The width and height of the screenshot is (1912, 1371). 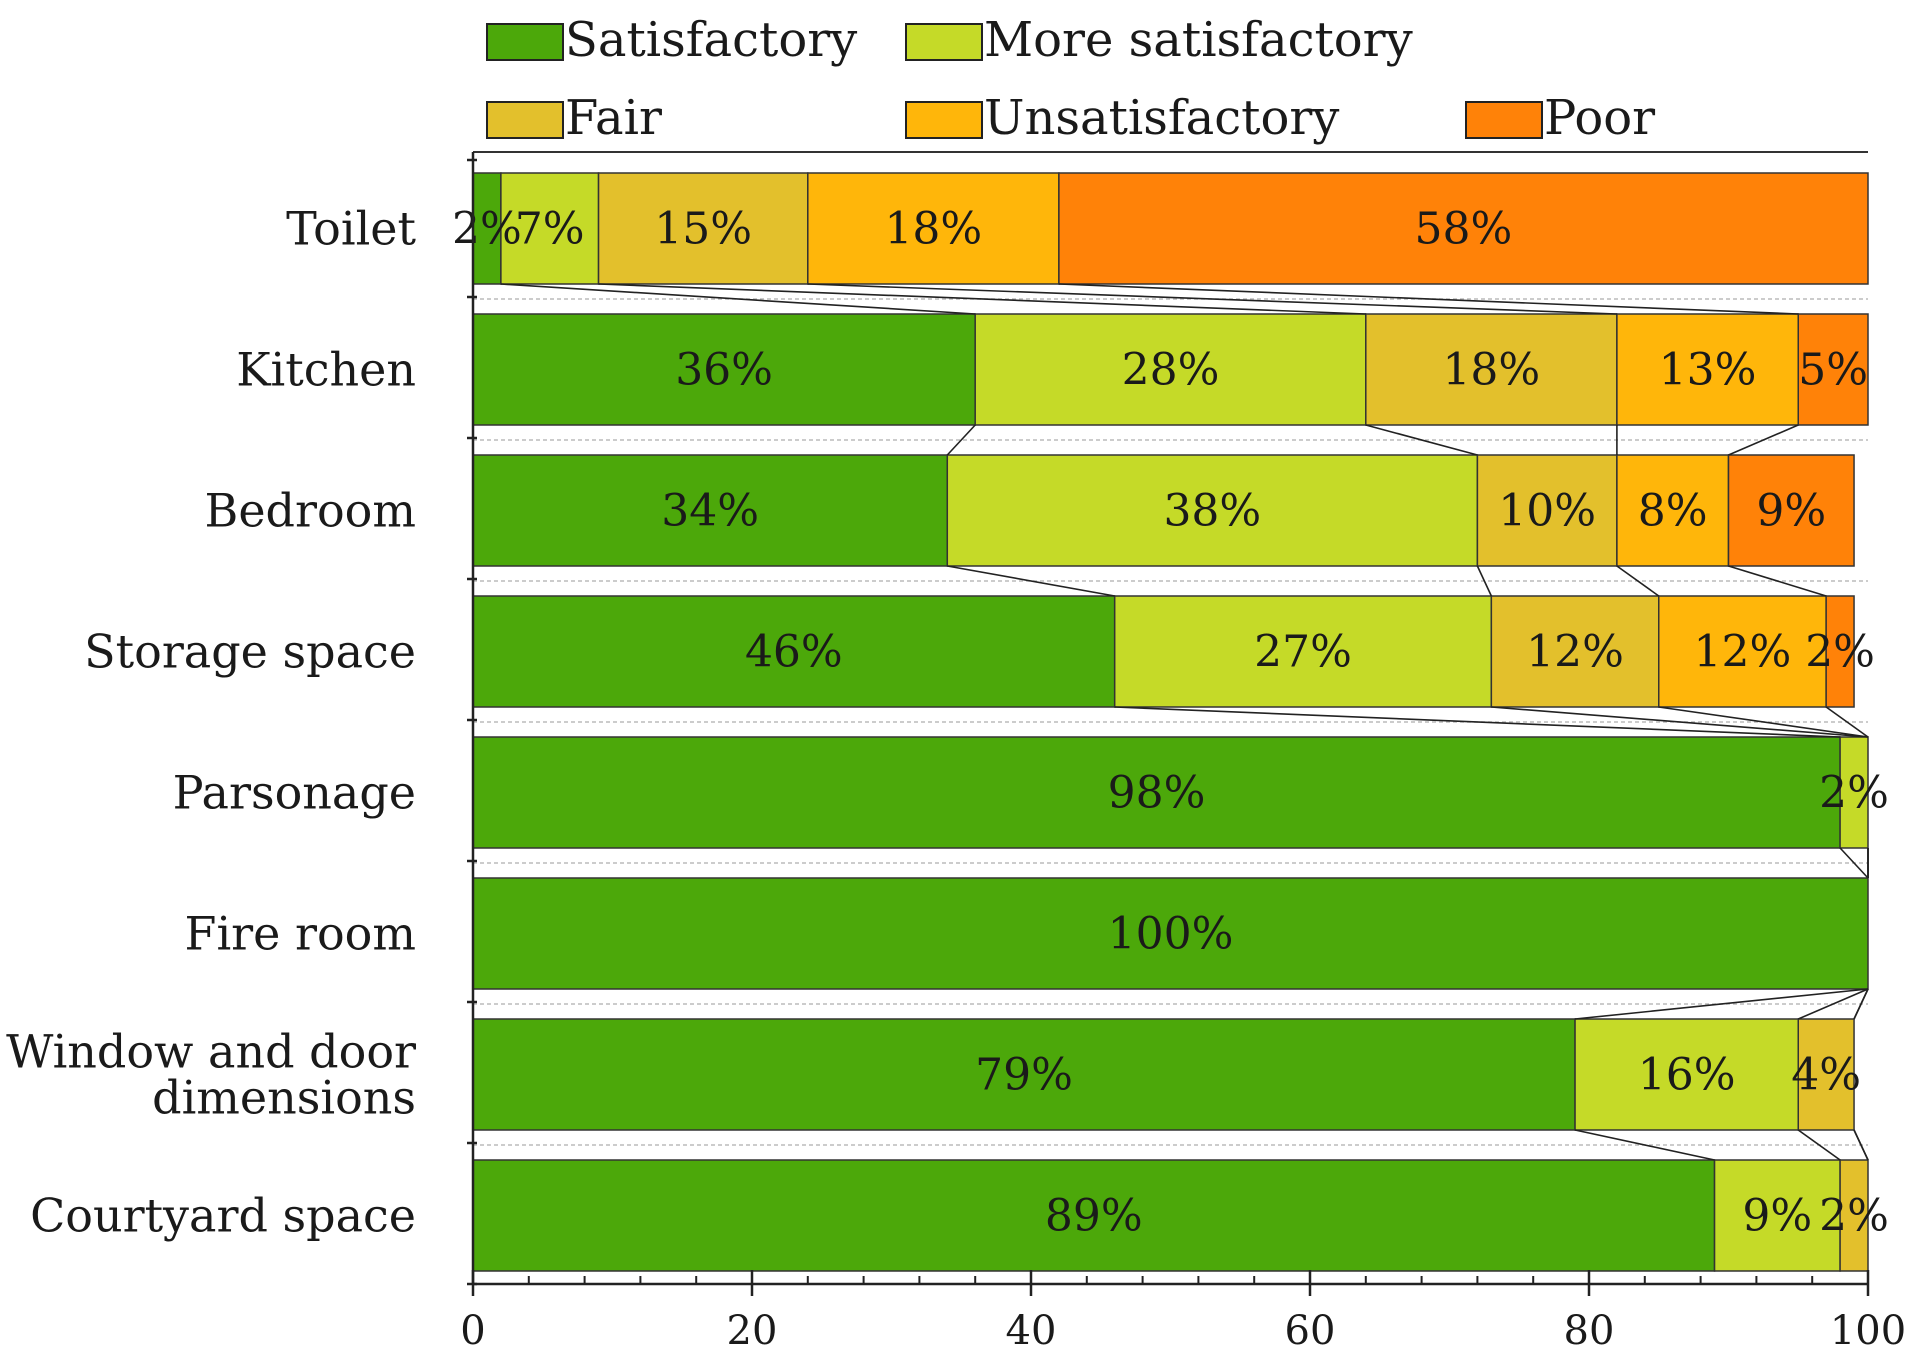 What do you see at coordinates (1589, 1331) in the screenshot?
I see `x-tick-label: 80` at bounding box center [1589, 1331].